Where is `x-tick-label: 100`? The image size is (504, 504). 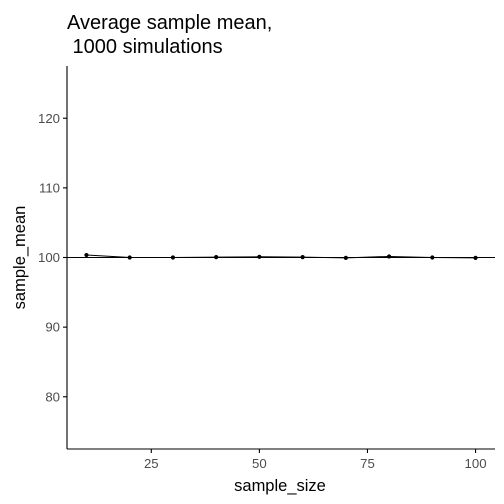
x-tick-label: 100 is located at coordinates (476, 463).